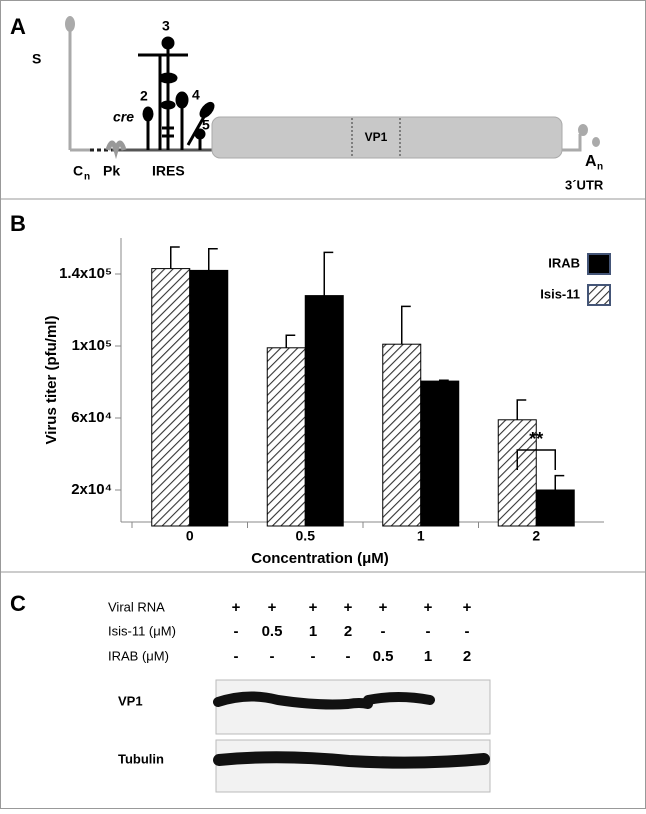 This screenshot has height=814, width=646. What do you see at coordinates (142, 630) in the screenshot?
I see `row-label: Isis-11 (μM)` at bounding box center [142, 630].